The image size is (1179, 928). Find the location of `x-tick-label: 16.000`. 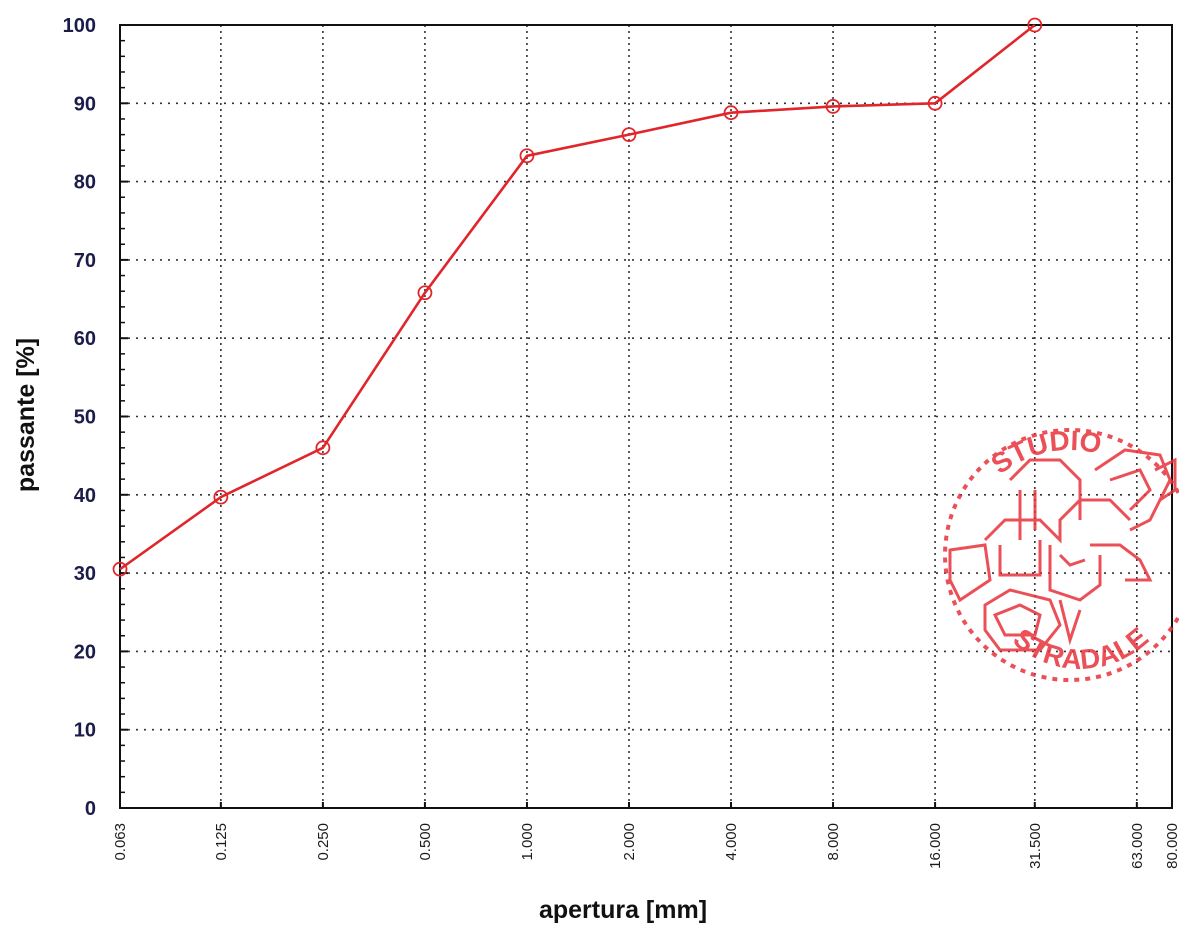

x-tick-label: 16.000 is located at coordinates (935, 846).